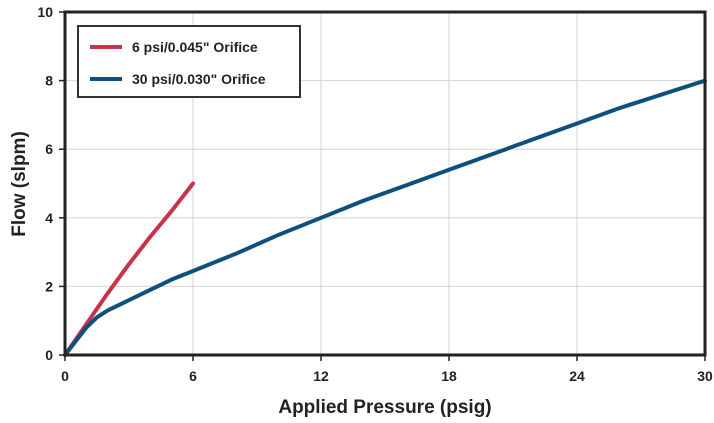 The image size is (714, 423). What do you see at coordinates (321, 376) in the screenshot?
I see `x-tick-label-2: 12` at bounding box center [321, 376].